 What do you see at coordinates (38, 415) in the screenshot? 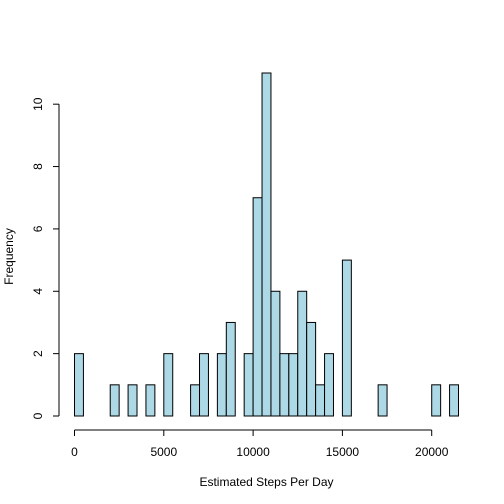
I see `y-tick-label: 0` at bounding box center [38, 415].